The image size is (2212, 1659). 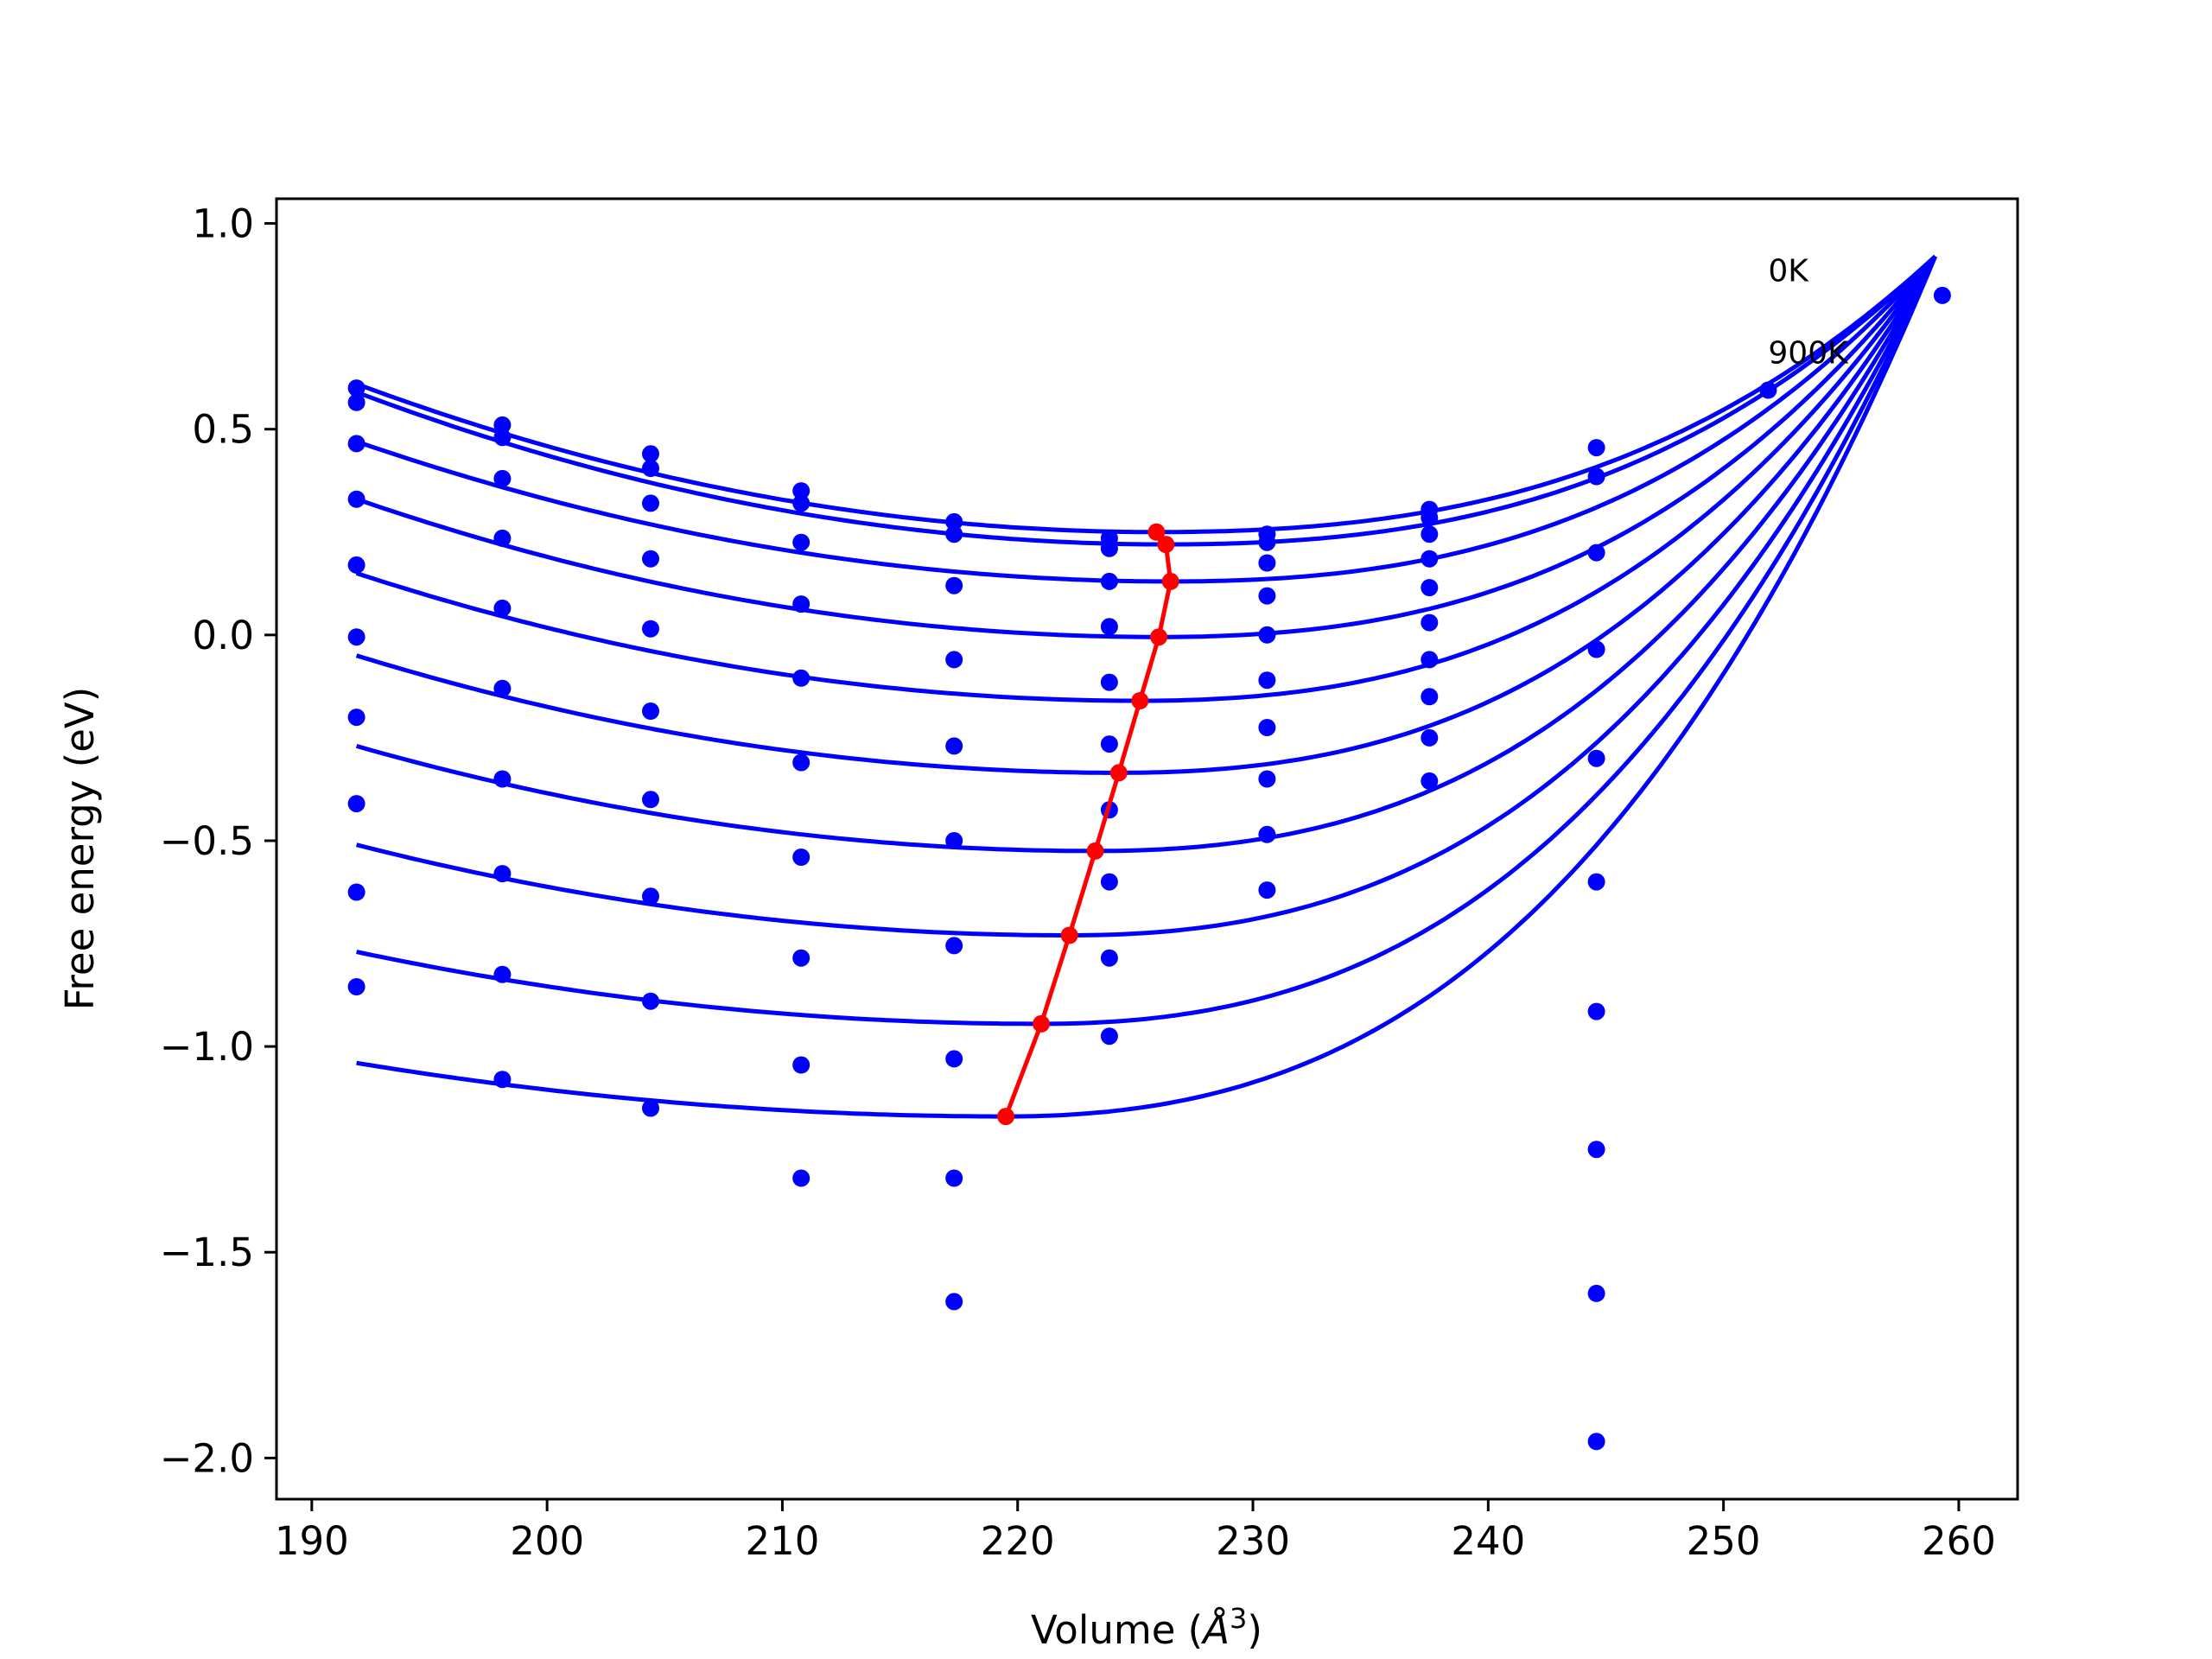 What do you see at coordinates (782, 1541) in the screenshot?
I see `x-tick-label: 210` at bounding box center [782, 1541].